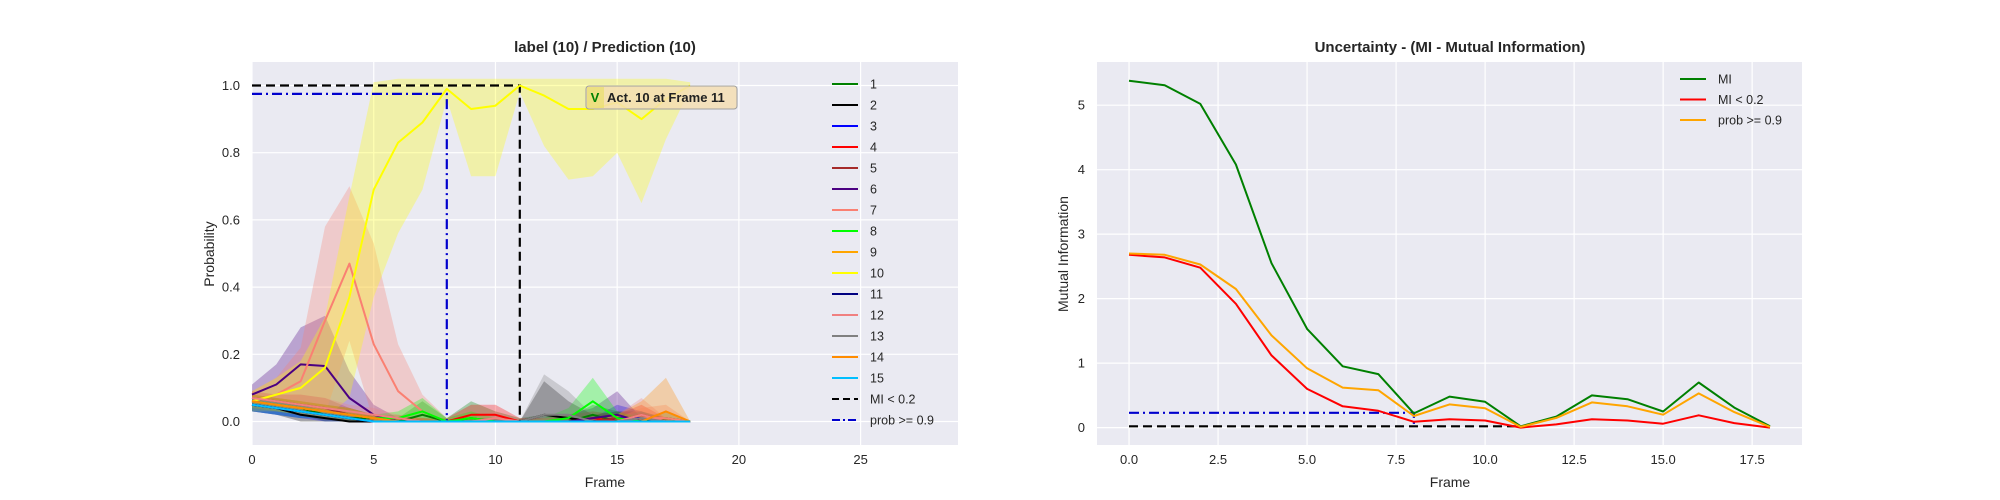  Describe the element at coordinates (877, 379) in the screenshot. I see `legend-label: 15` at that location.